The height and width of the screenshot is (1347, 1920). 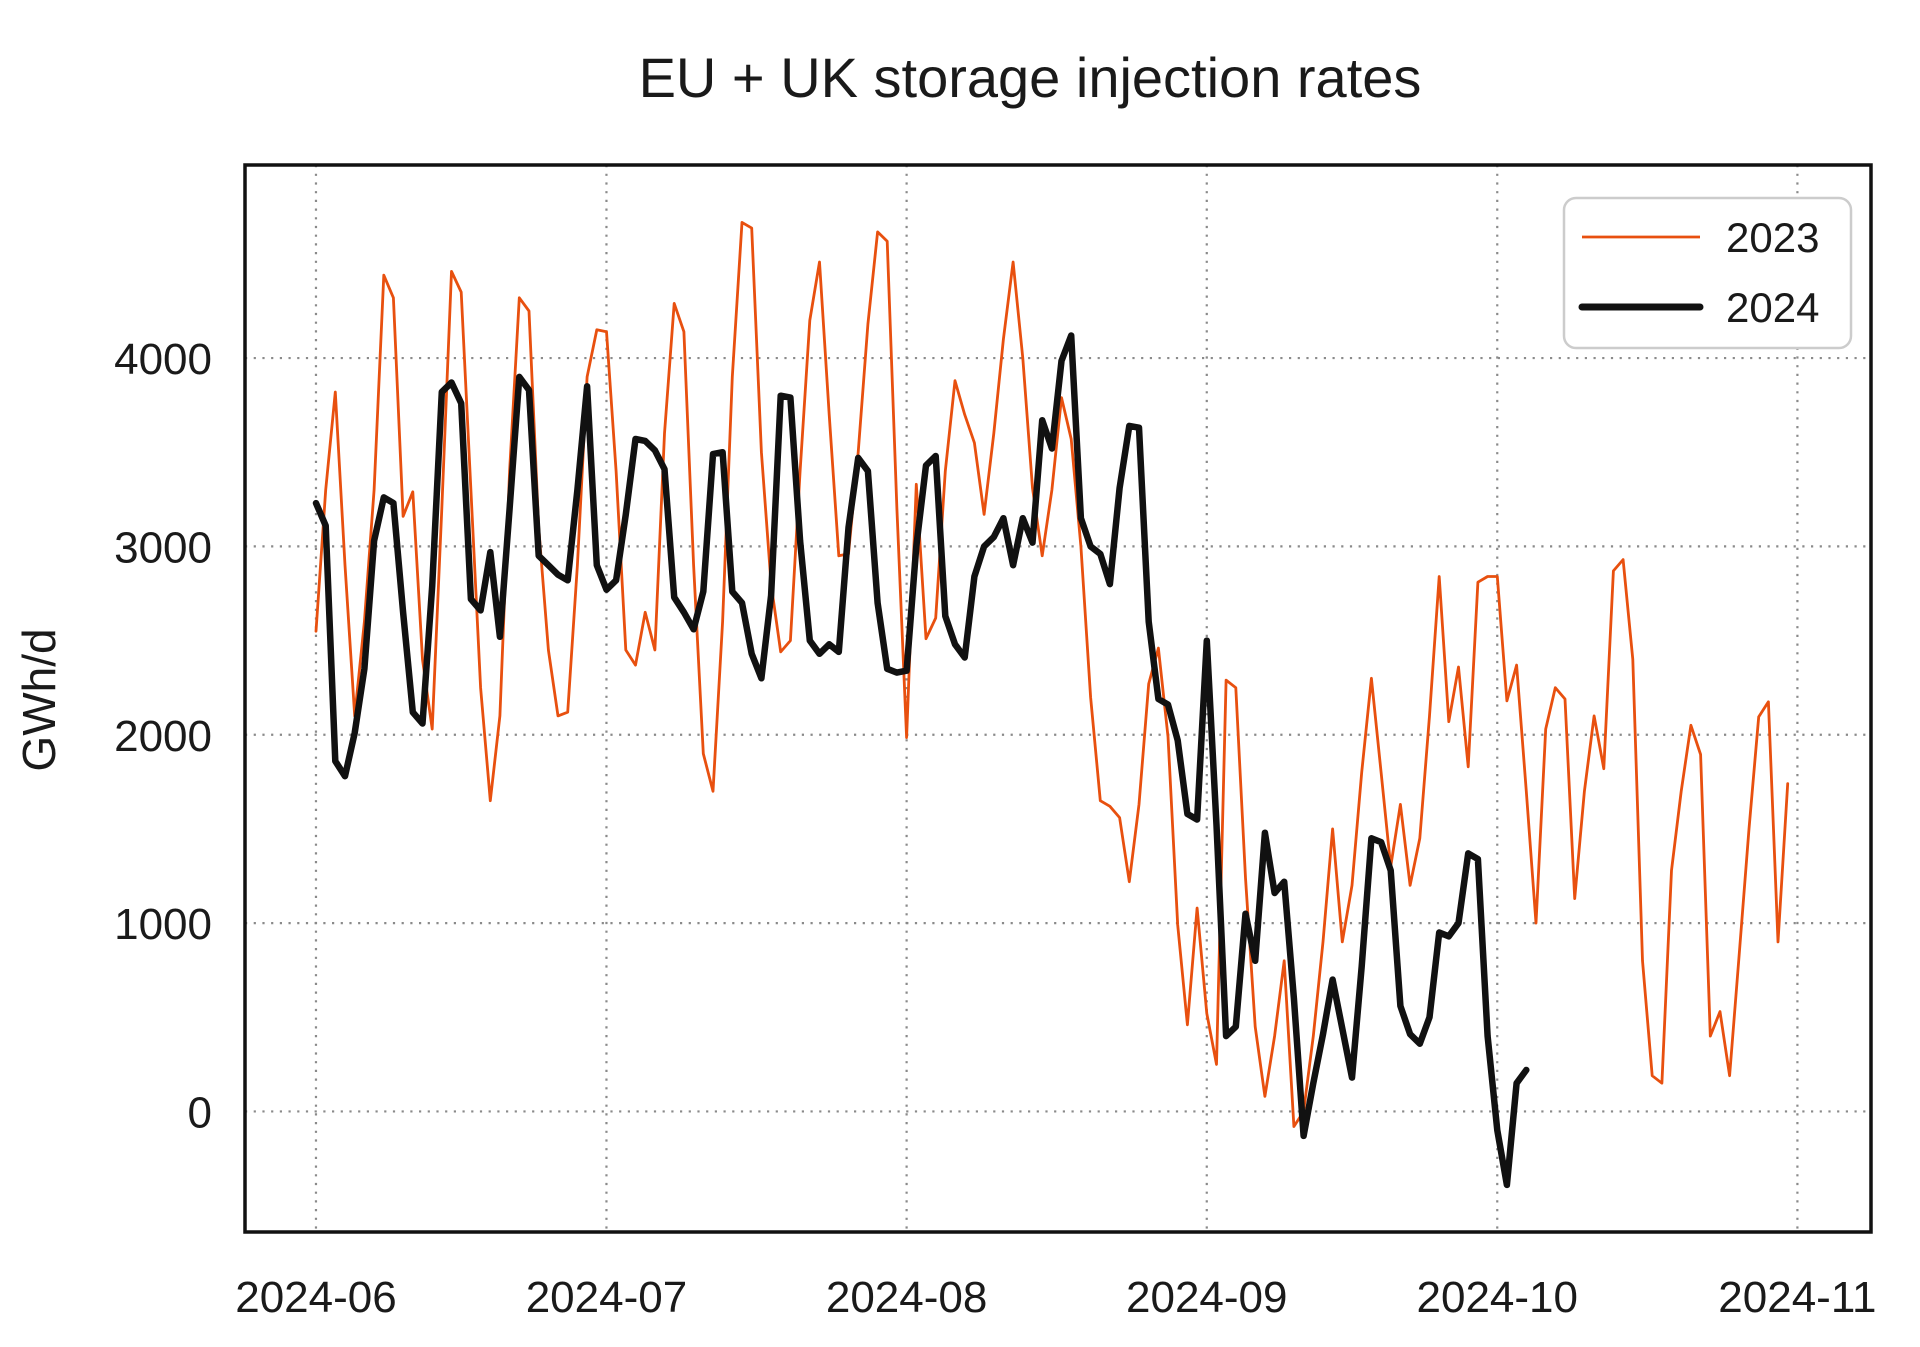 What do you see at coordinates (1497, 1297) in the screenshot?
I see `x-tick-label: 2024-10` at bounding box center [1497, 1297].